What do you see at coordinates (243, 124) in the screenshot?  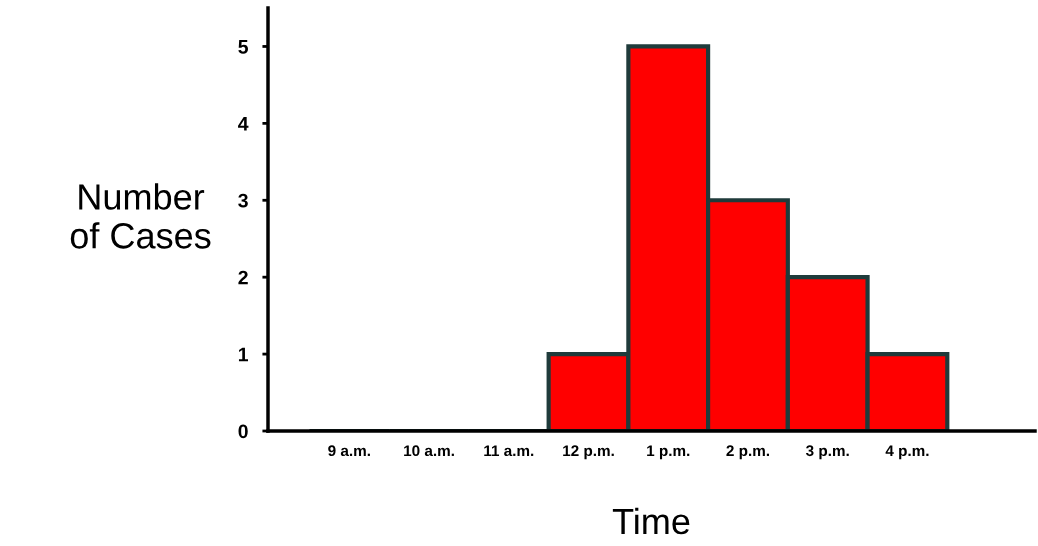 I see `y-tick-label: 4` at bounding box center [243, 124].